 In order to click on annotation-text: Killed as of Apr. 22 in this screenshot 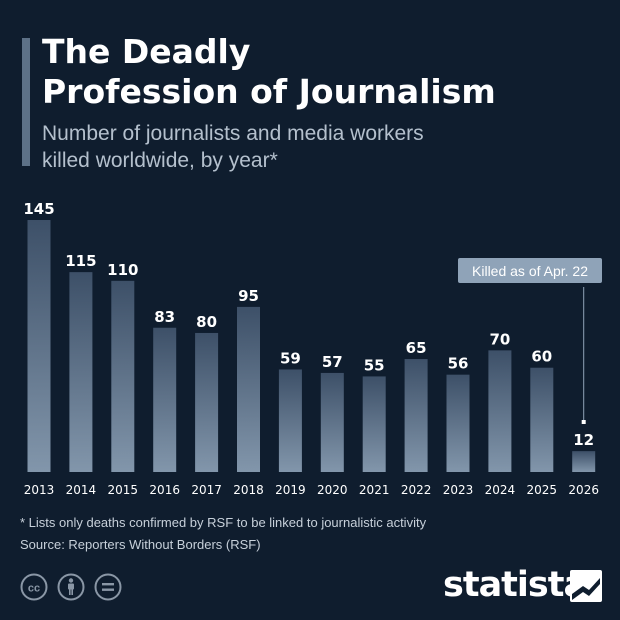, I will do `click(530, 271)`.